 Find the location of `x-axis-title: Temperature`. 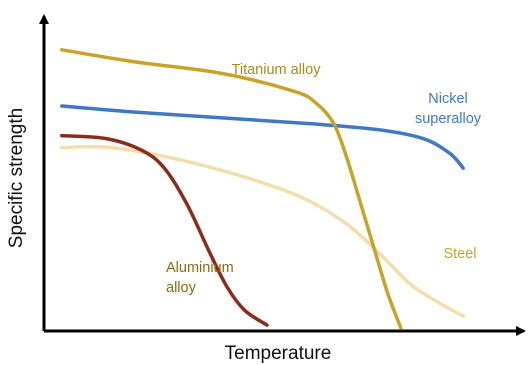

x-axis-title: Temperature is located at coordinates (278, 353).